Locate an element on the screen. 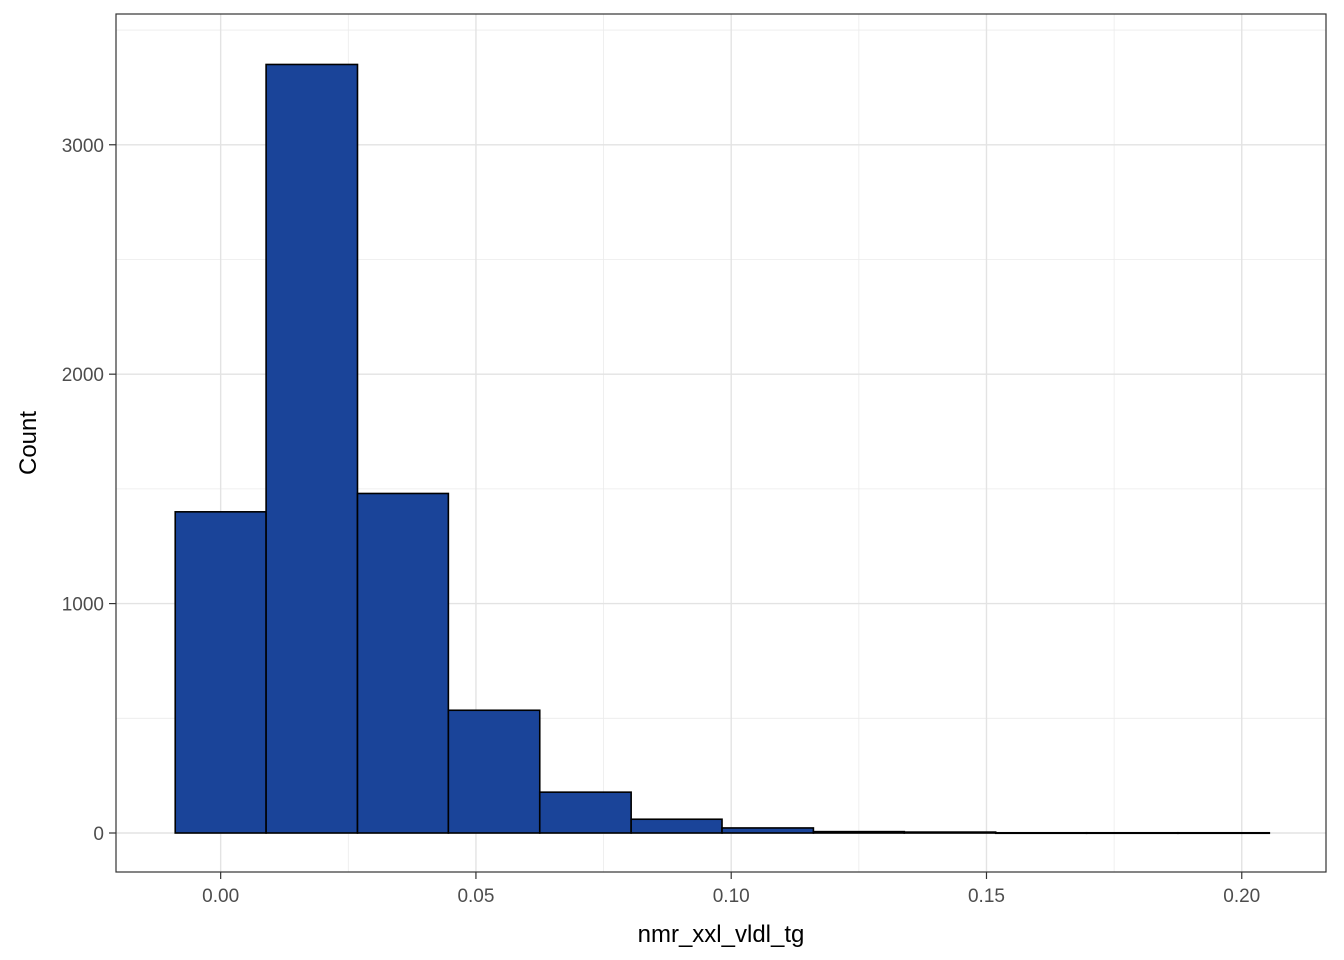 The width and height of the screenshot is (1344, 960). y-tick-label: 1000 is located at coordinates (83, 605).